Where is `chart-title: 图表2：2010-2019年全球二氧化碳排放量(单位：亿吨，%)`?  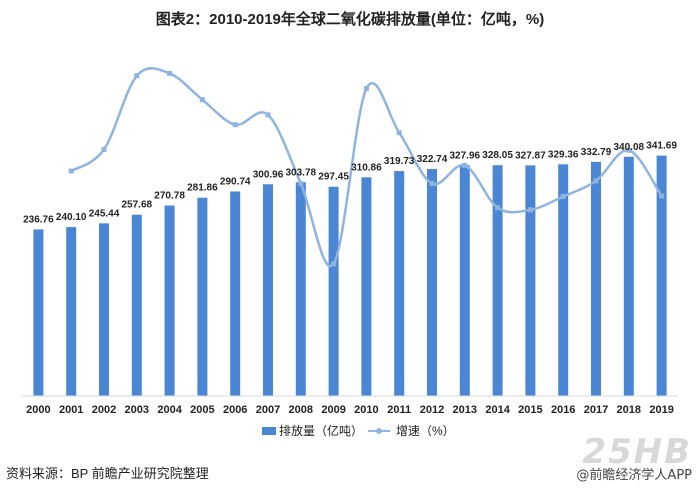 chart-title: 图表2：2010-2019年全球二氧化碳排放量(单位：亿吨，%) is located at coordinates (350, 19).